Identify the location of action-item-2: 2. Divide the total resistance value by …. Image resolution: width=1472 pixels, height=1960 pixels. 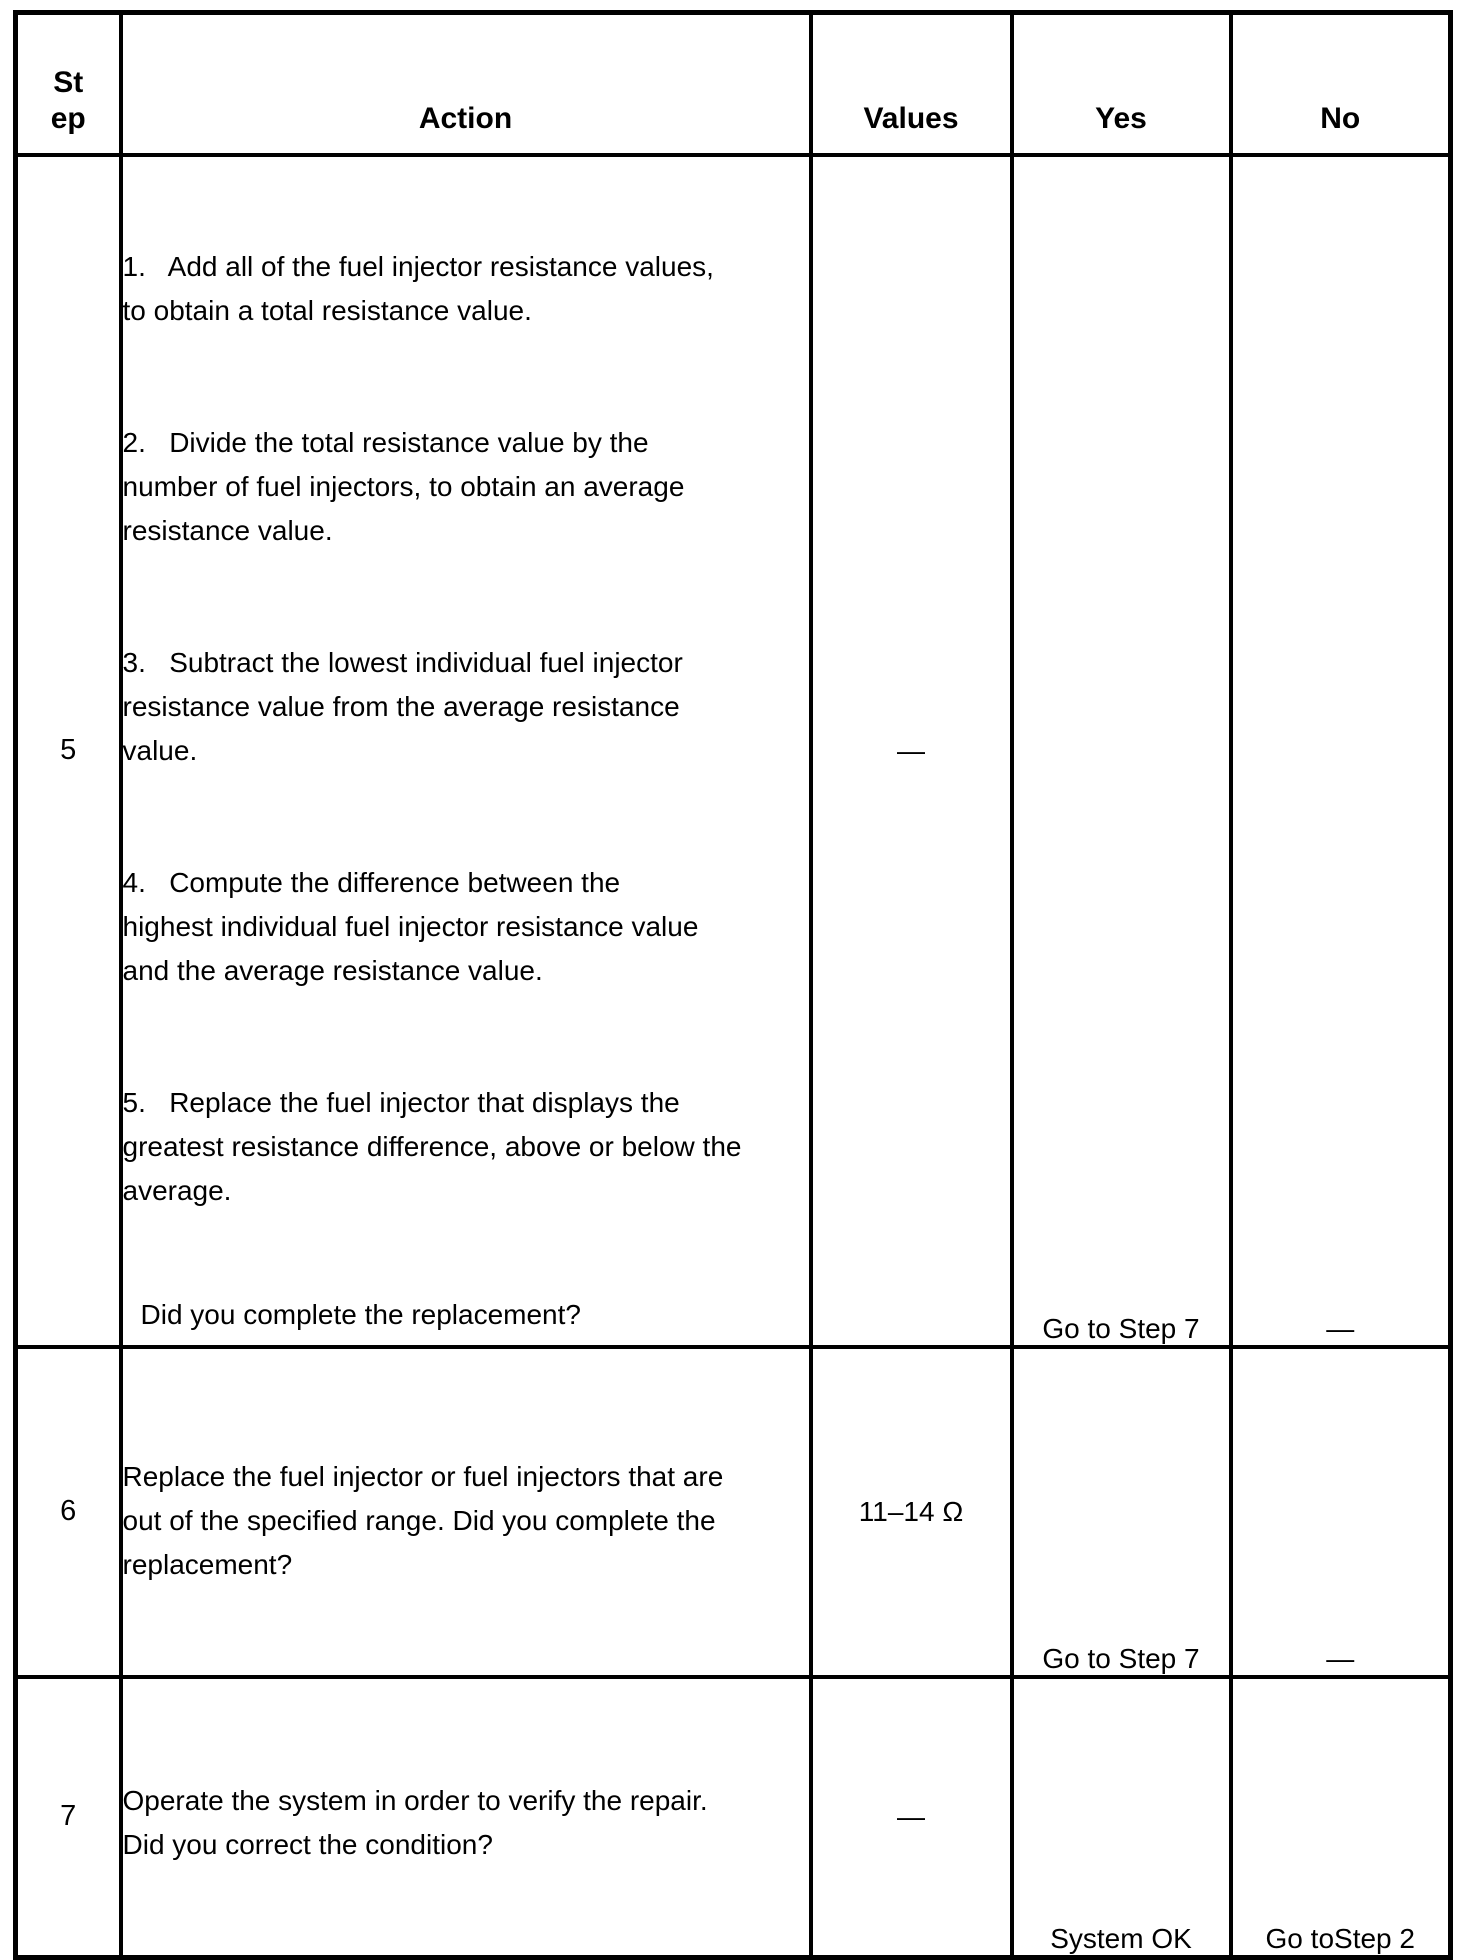
(403, 486).